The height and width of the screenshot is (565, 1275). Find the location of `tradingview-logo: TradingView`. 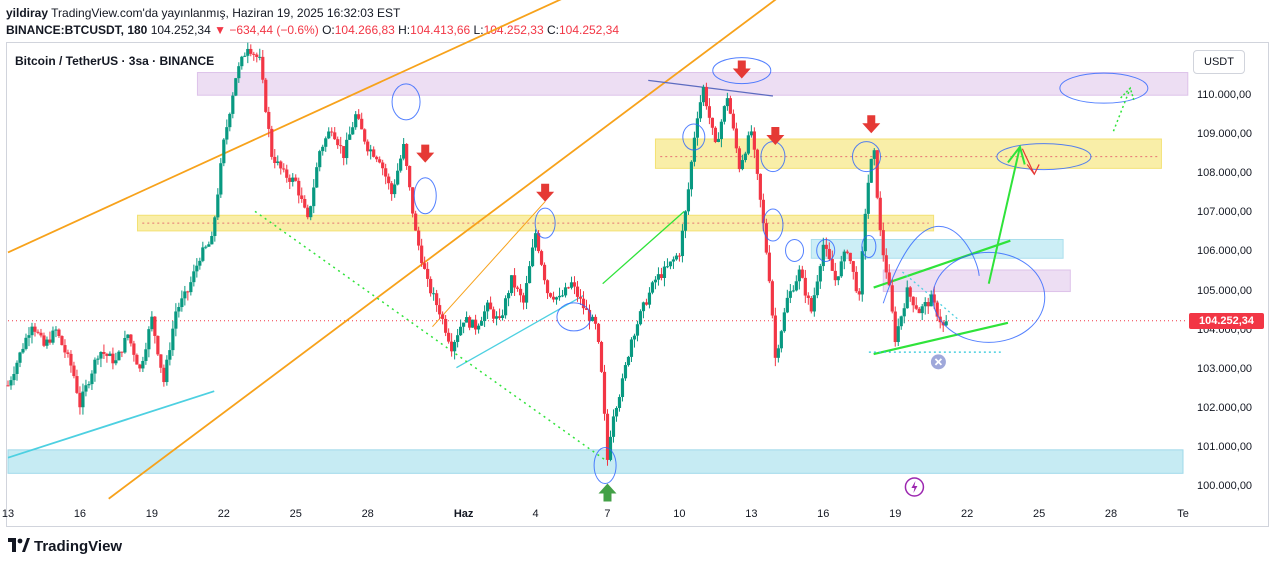

tradingview-logo: TradingView is located at coordinates (65, 546).